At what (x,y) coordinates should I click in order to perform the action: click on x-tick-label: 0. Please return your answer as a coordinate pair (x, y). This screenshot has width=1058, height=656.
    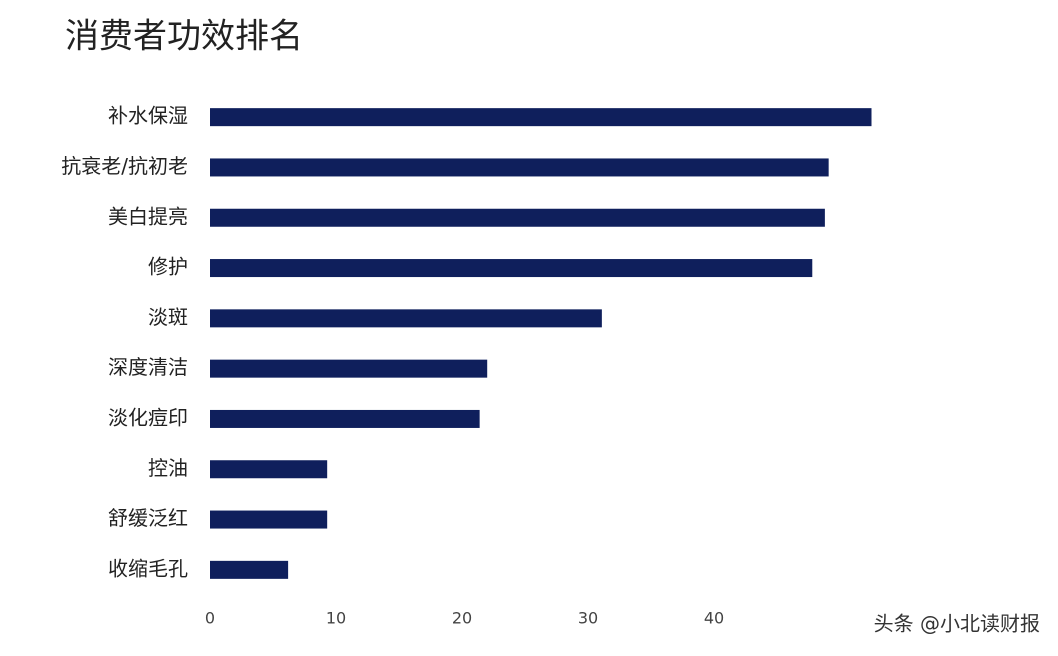
    Looking at the image, I should click on (210, 618).